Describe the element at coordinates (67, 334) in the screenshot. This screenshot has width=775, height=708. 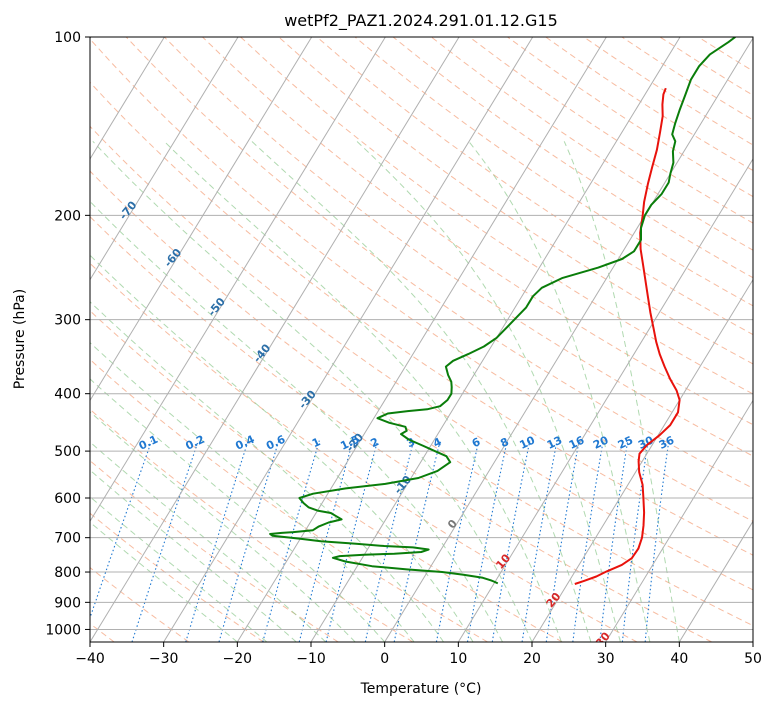
I see `y-axis: 100 200 300 400 500 600 700 800 900 1000` at that location.